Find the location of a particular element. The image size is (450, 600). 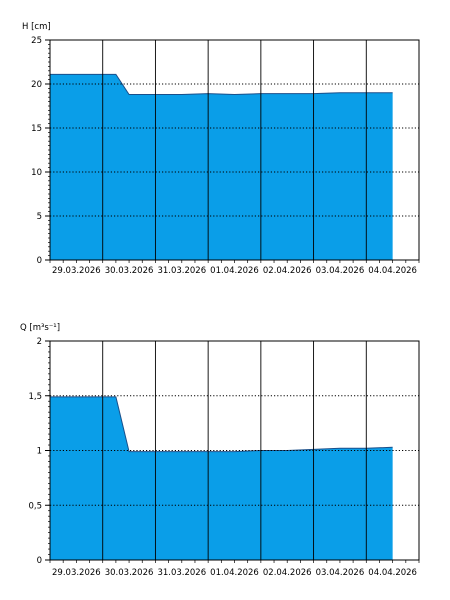

y-tick-label: 15 is located at coordinates (36, 129).